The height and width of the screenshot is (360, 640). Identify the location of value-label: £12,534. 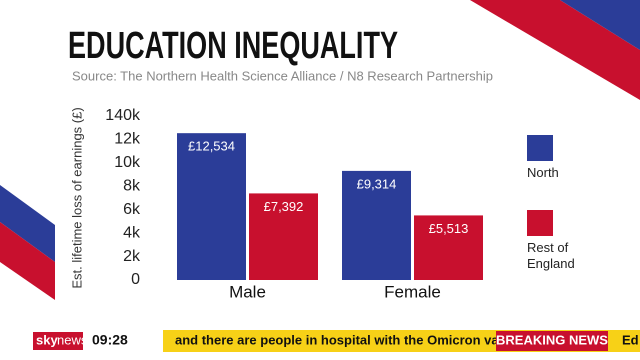
(211, 146).